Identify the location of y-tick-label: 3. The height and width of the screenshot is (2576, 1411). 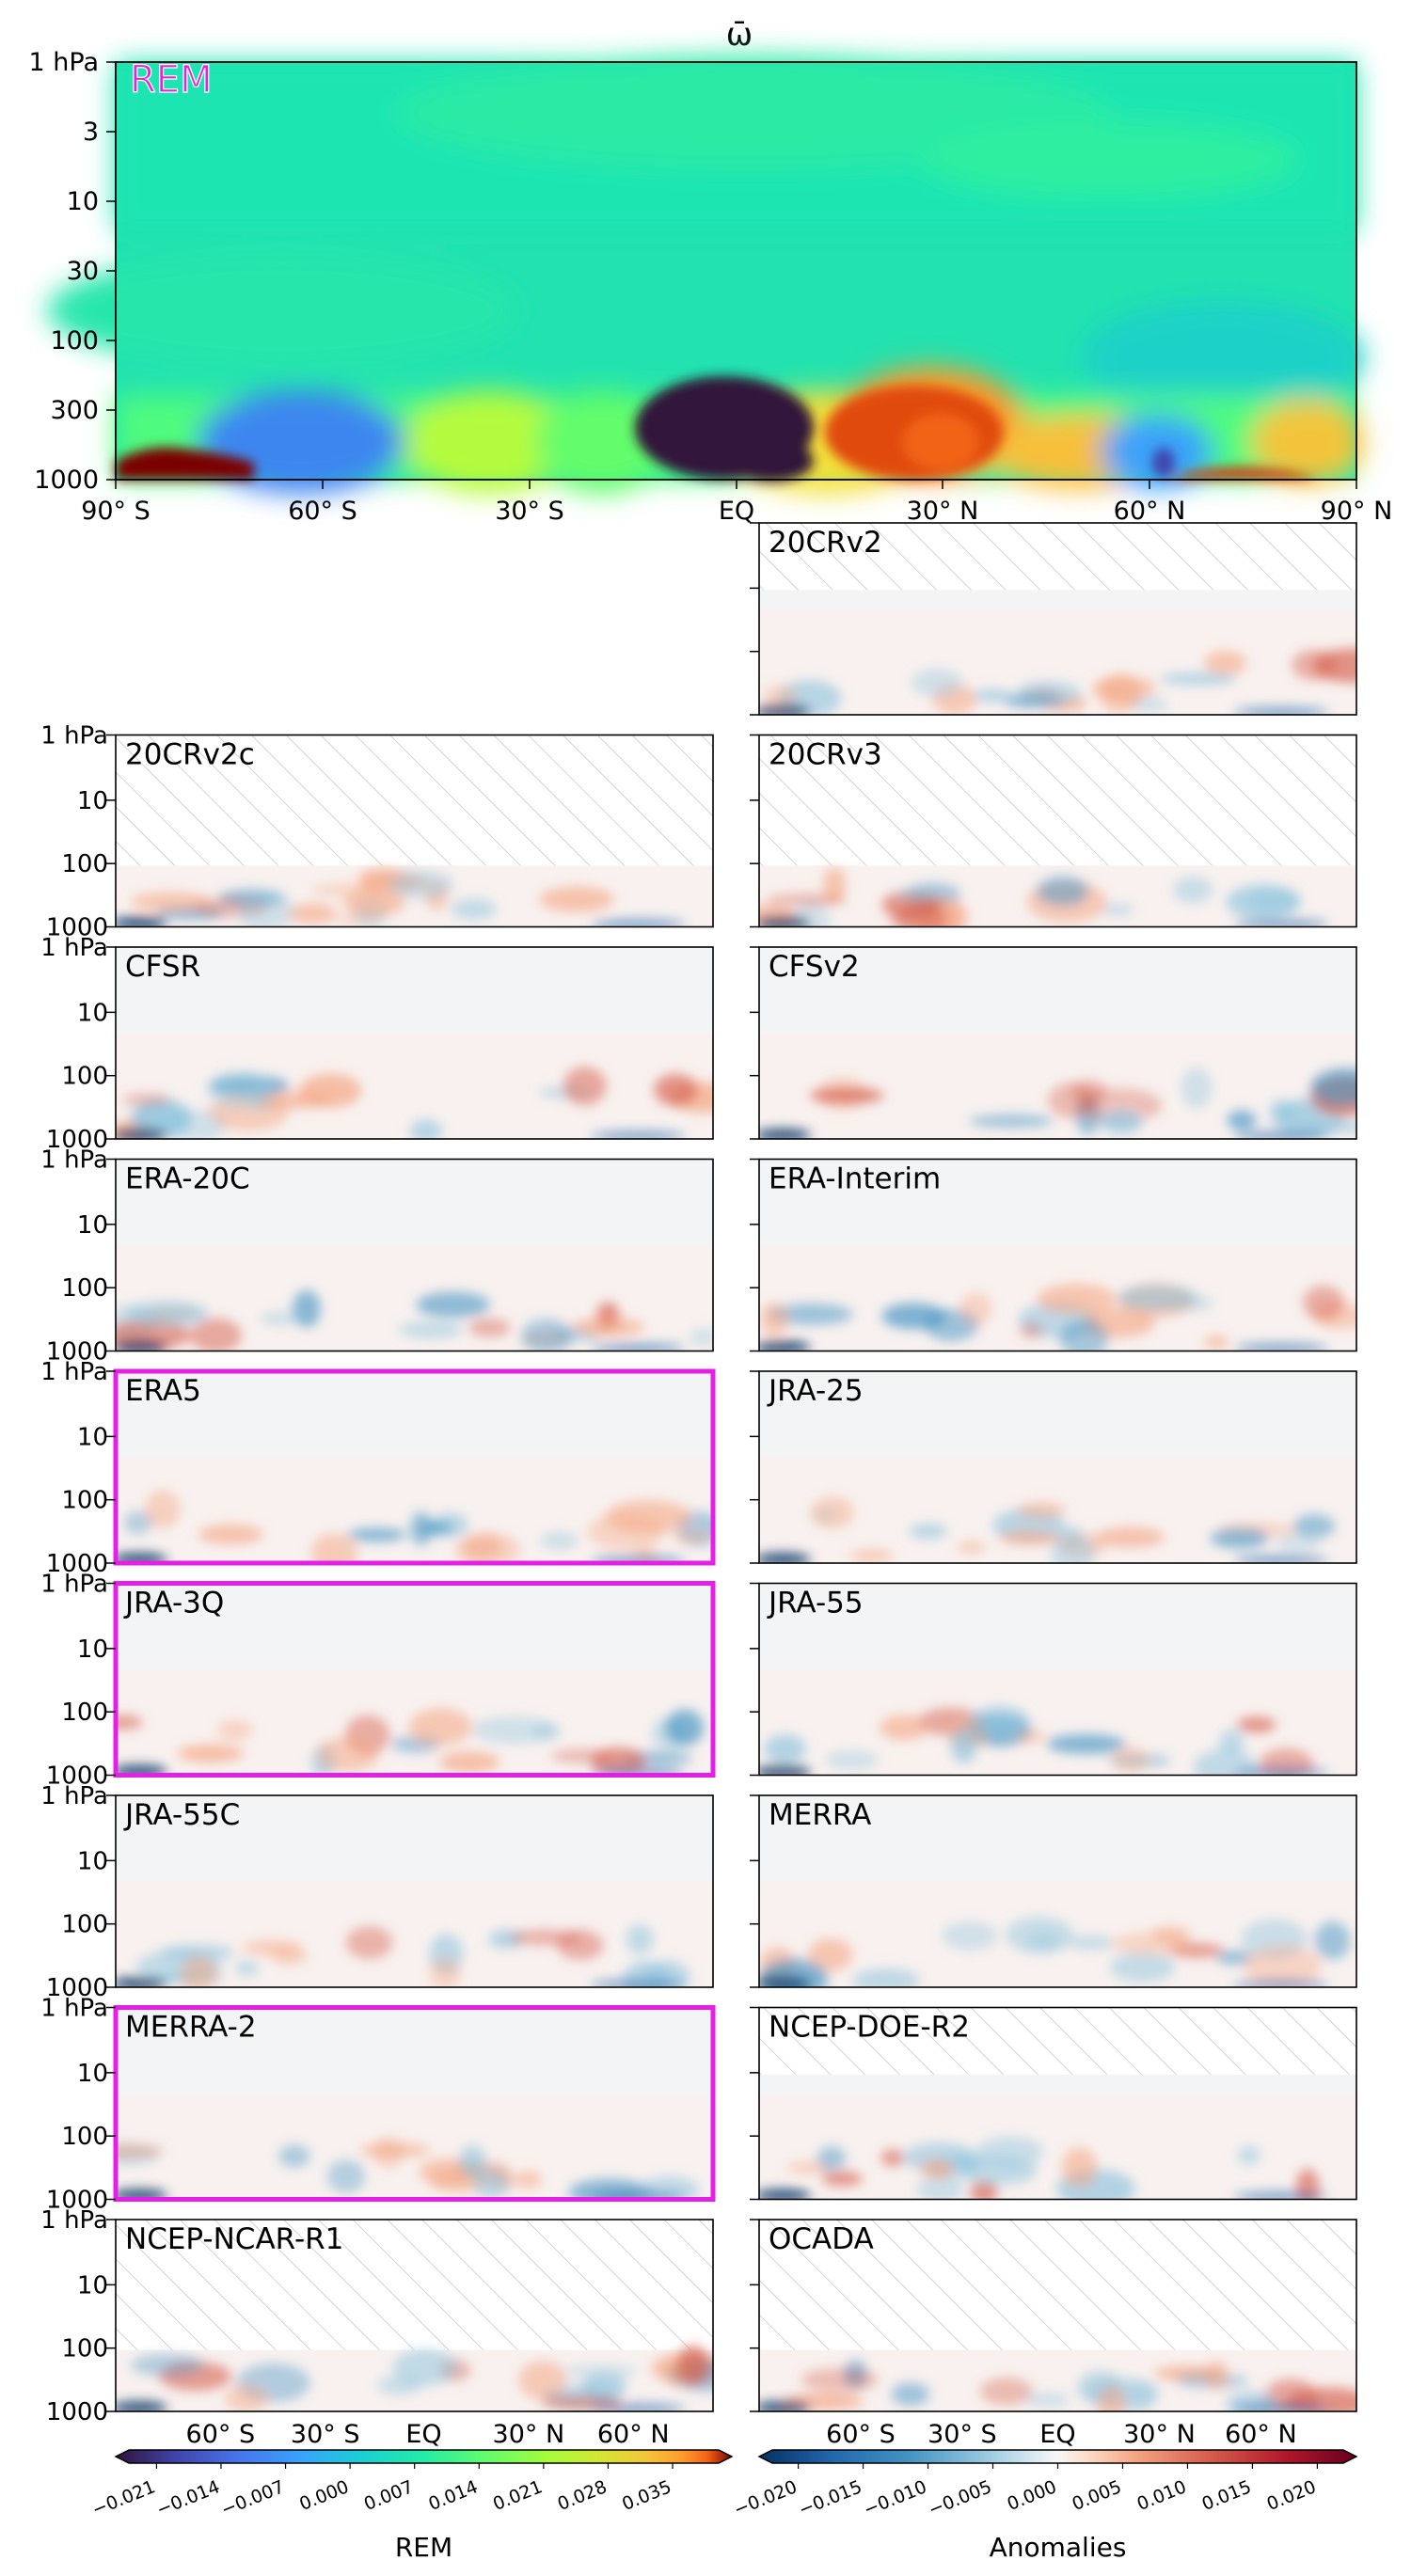
(91, 132).